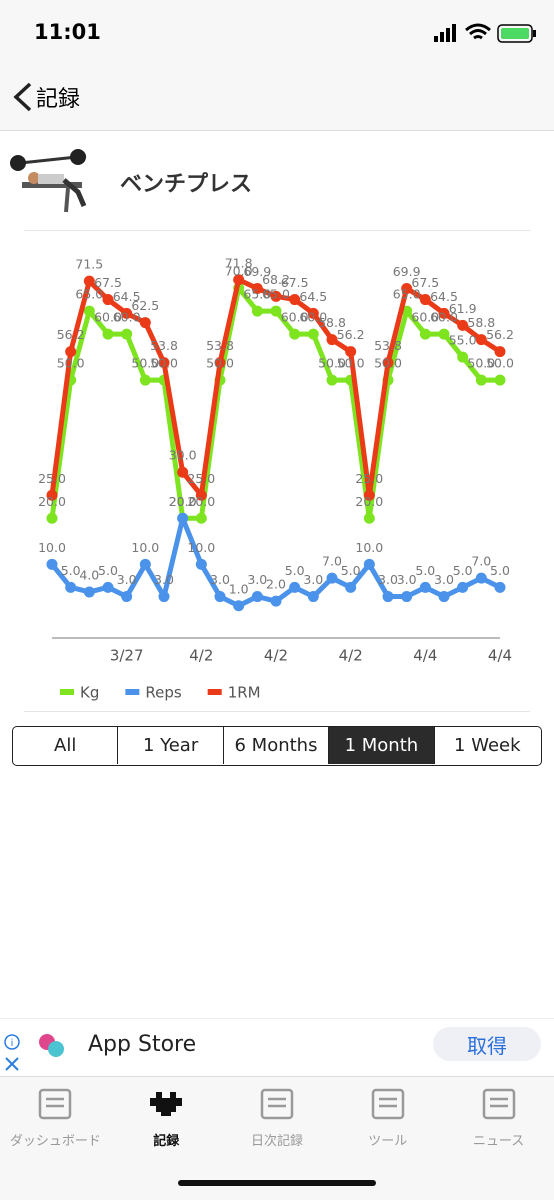 Image resolution: width=554 pixels, height=1200 pixels. What do you see at coordinates (382, 745) in the screenshot?
I see `segment: 1 Month` at bounding box center [382, 745].